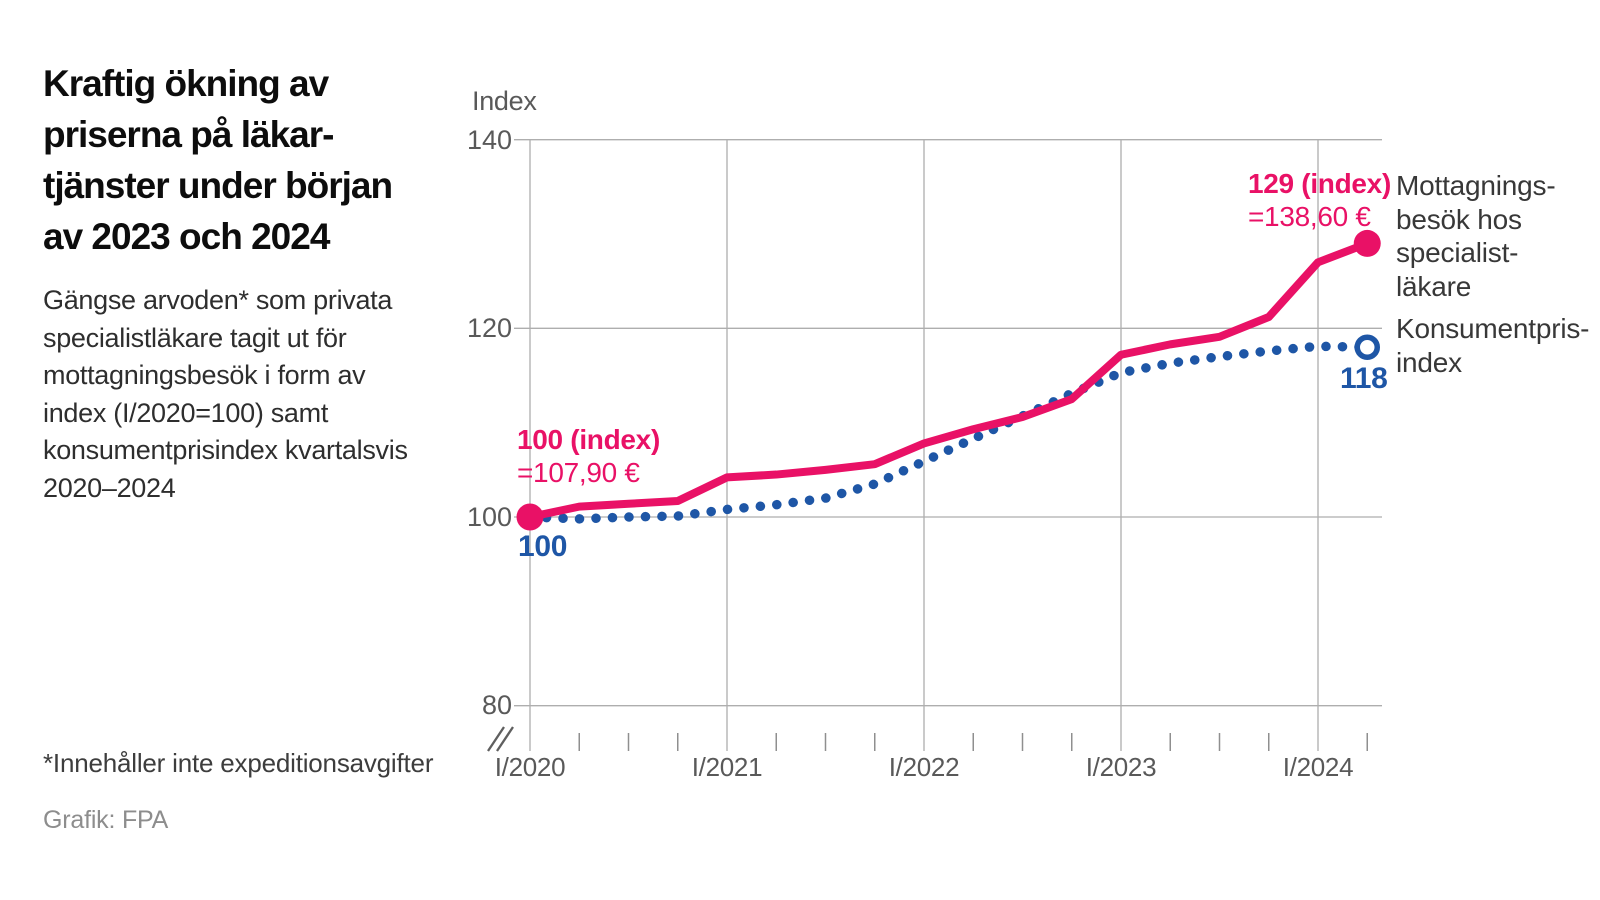 The image size is (1600, 900). Describe the element at coordinates (238, 763) in the screenshot. I see `footnote: *Innehåller inte expeditionsavgifter` at that location.